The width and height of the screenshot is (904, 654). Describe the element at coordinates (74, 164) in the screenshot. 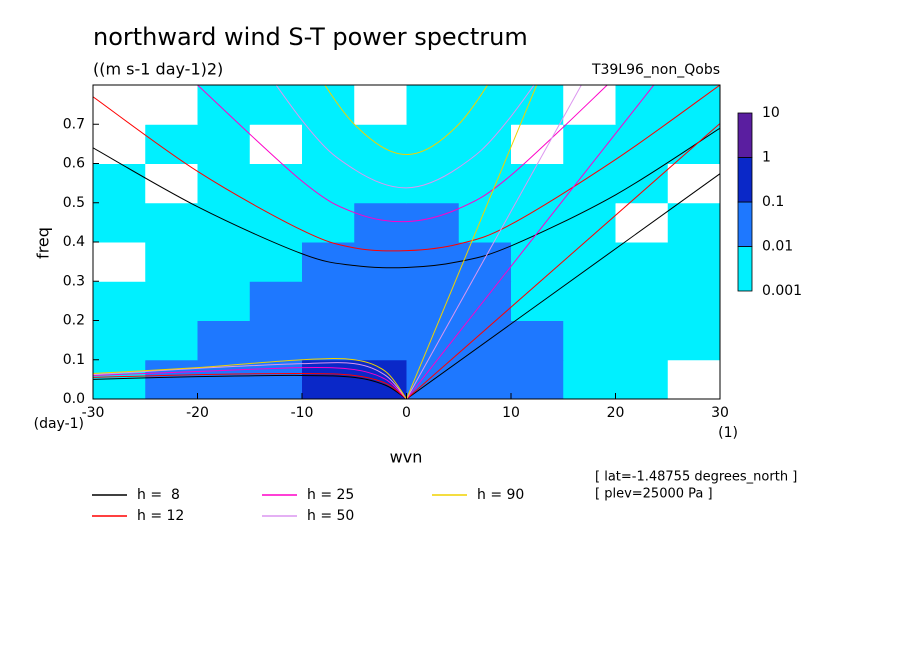

I see `y-tick-label: 0.6` at that location.